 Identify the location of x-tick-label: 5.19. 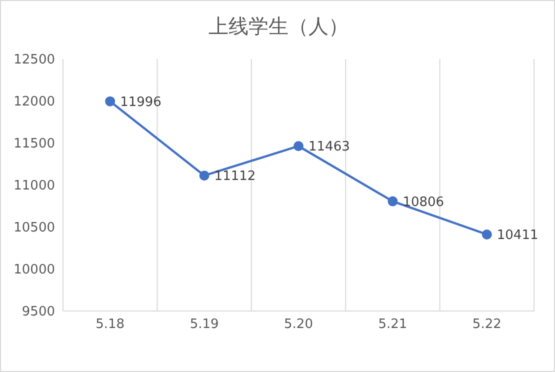
(204, 324).